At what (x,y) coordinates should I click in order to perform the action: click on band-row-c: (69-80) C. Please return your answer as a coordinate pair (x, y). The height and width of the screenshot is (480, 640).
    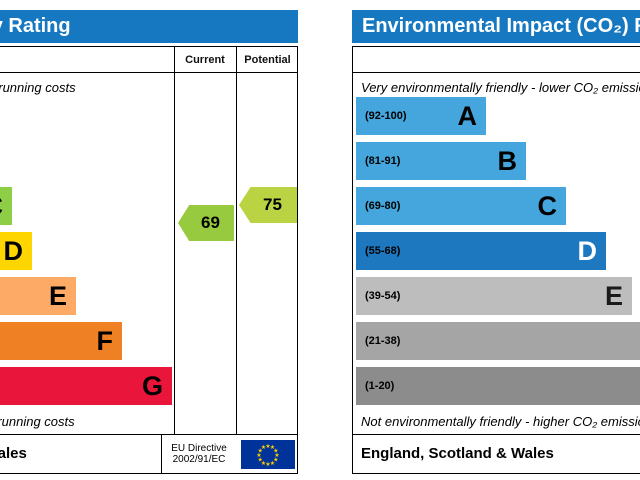
    Looking at the image, I should click on (498, 206).